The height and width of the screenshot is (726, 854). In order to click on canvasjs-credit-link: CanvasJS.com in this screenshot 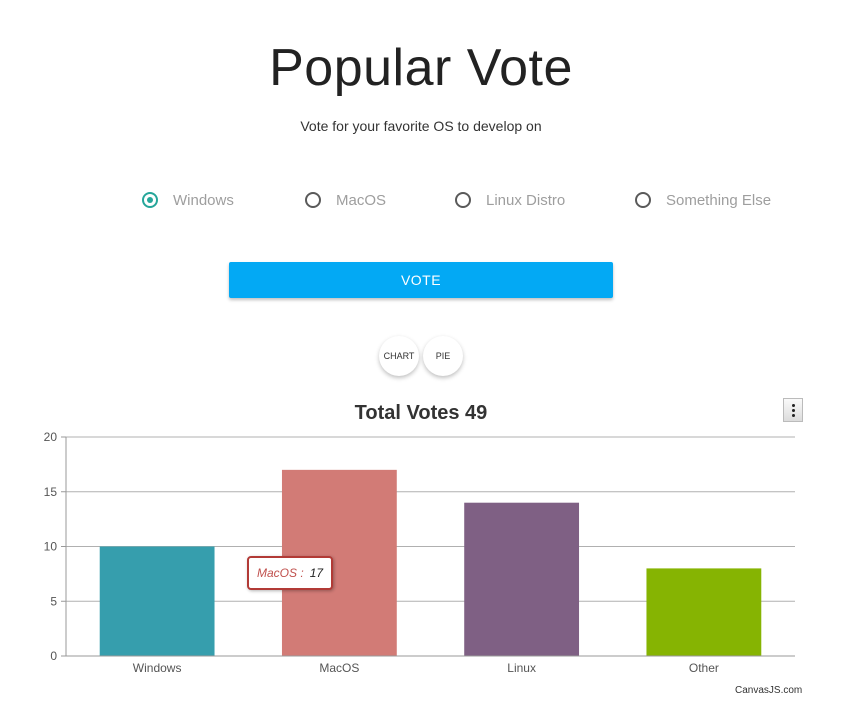, I will do `click(769, 690)`.